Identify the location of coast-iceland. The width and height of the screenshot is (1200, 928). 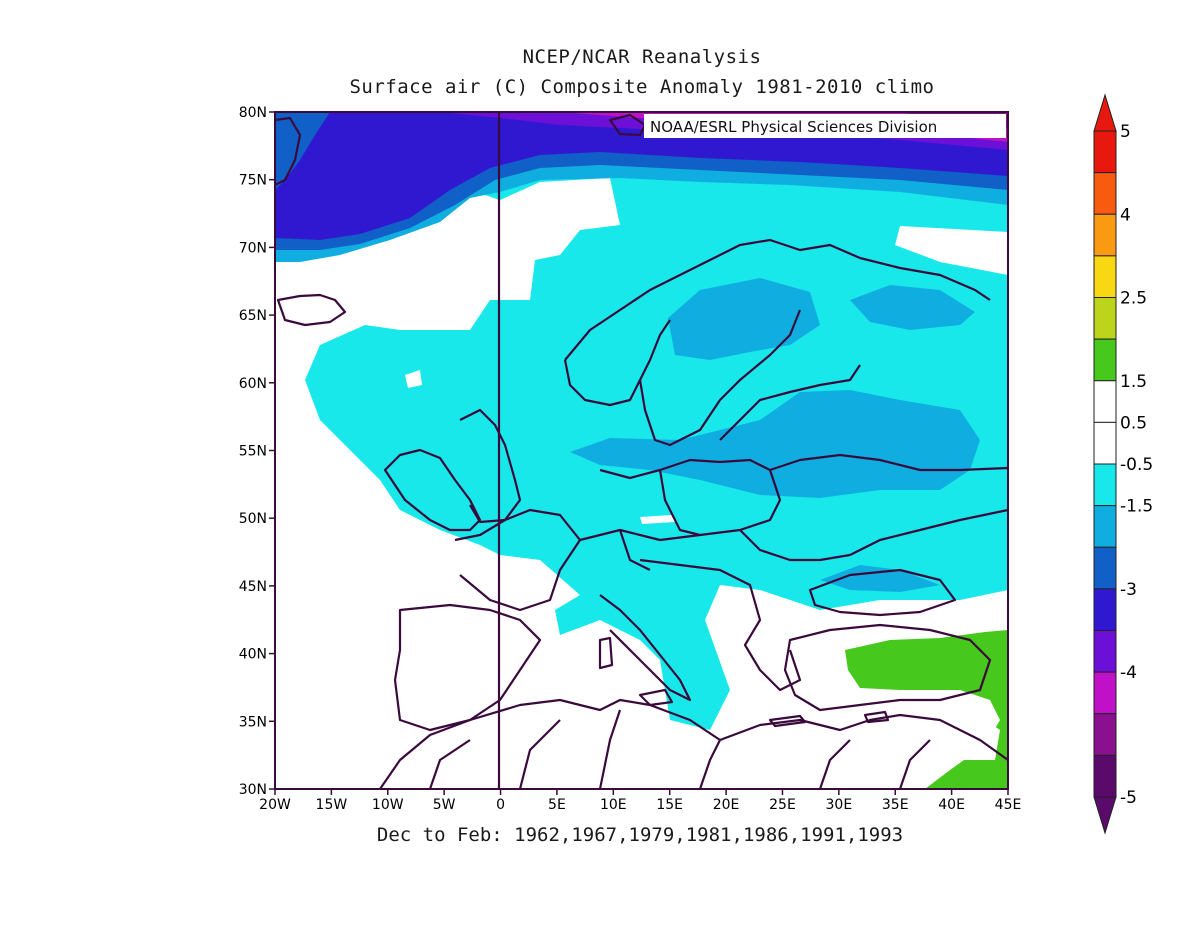
(311, 310).